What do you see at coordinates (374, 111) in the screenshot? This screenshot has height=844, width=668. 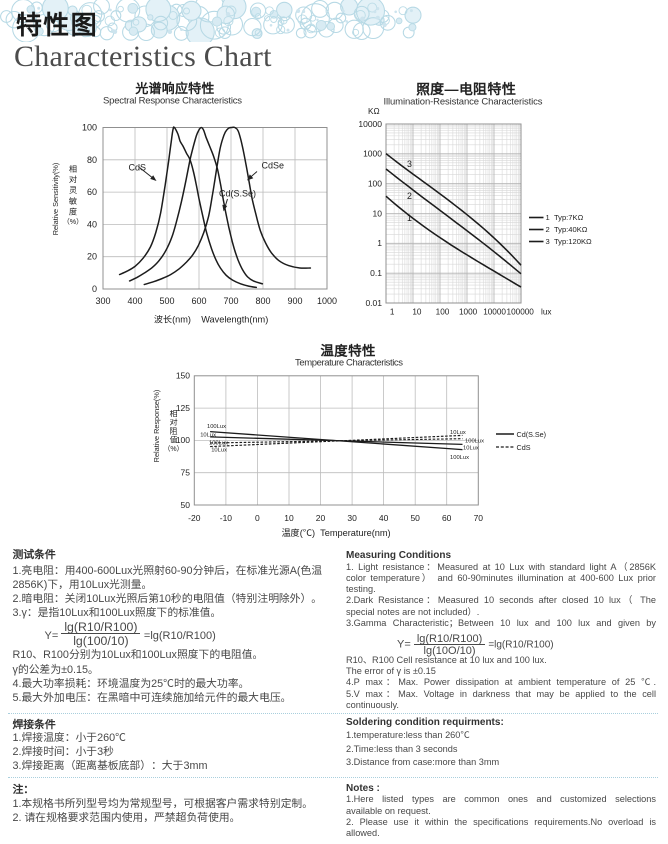 I see `svg-text: KΩ` at bounding box center [374, 111].